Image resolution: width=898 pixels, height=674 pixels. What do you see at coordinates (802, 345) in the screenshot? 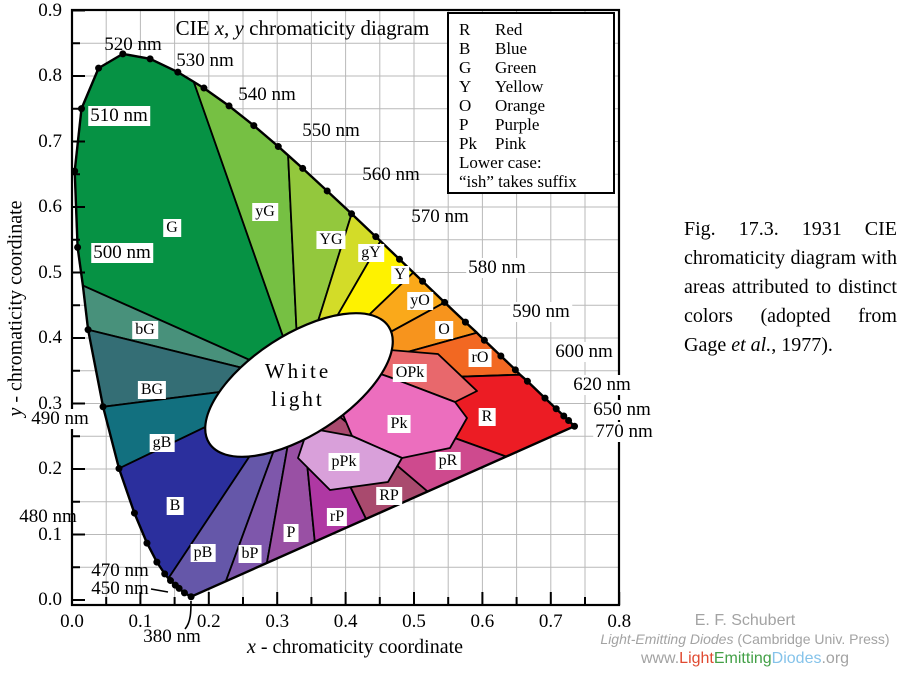
I see `caption-post: , 1977).` at bounding box center [802, 345].